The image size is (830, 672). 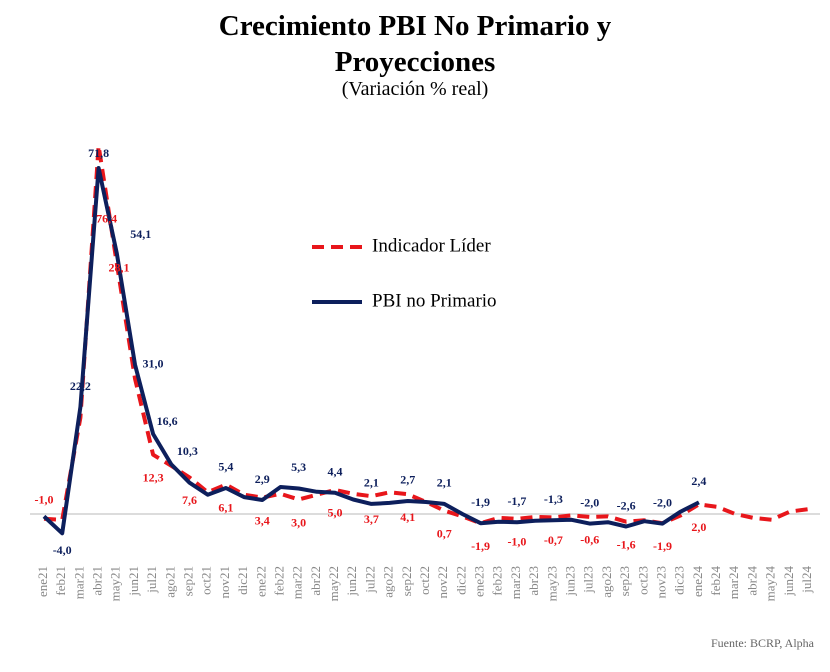 I want to click on data-label: -1,3, so click(x=553, y=499).